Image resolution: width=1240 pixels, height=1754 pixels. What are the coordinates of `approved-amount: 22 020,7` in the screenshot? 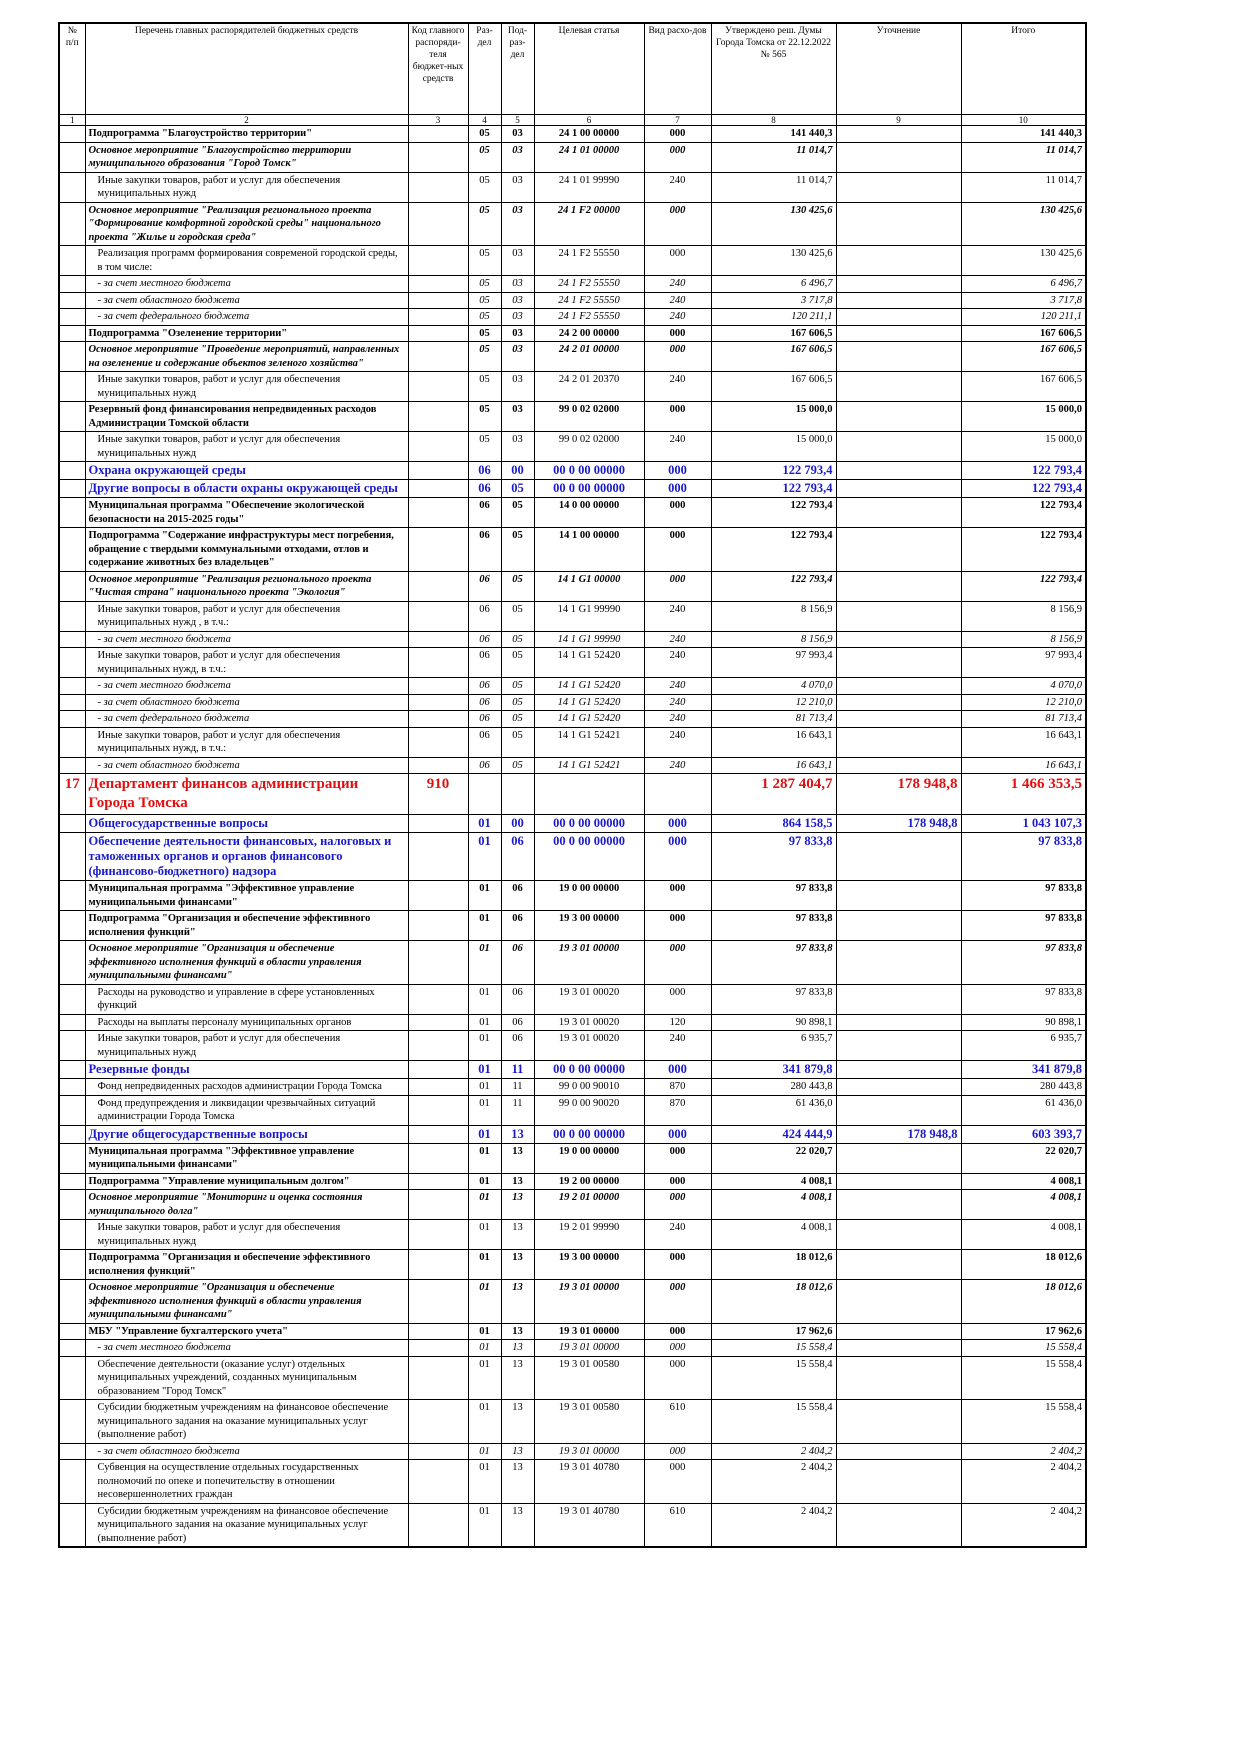 It's located at (773, 1158).